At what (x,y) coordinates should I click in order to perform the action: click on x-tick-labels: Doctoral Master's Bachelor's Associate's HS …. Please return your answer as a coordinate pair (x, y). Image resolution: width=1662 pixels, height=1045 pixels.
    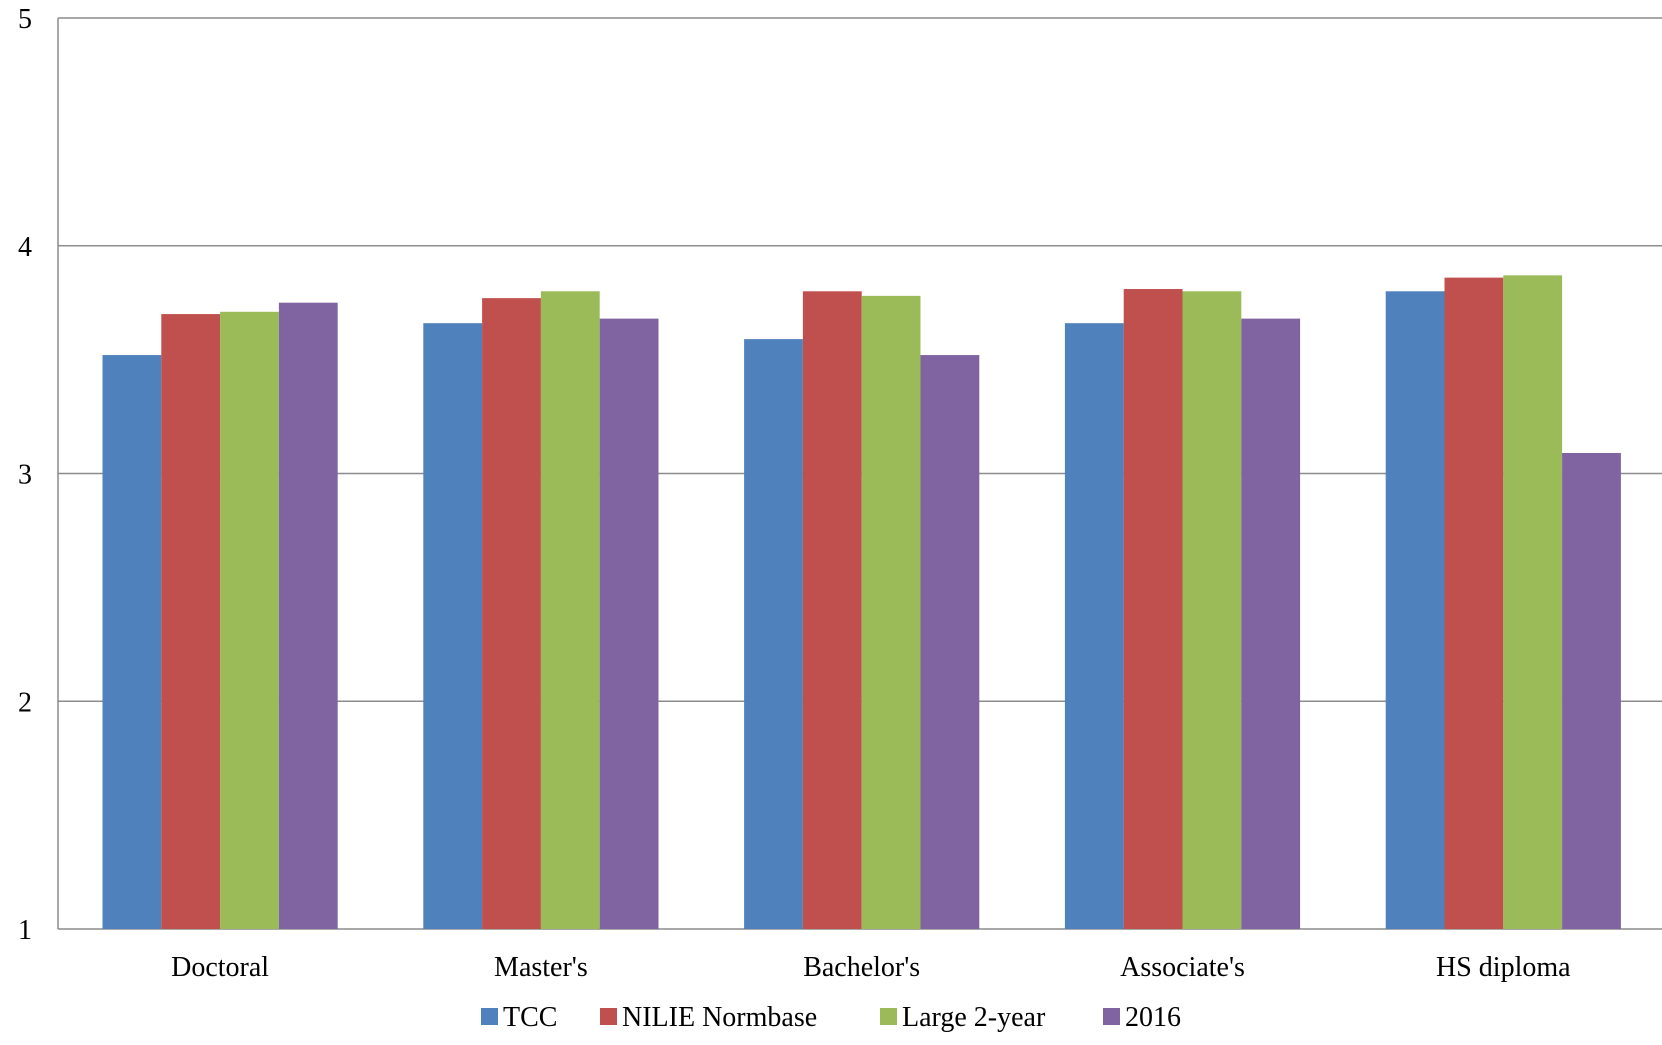
    Looking at the image, I should click on (871, 967).